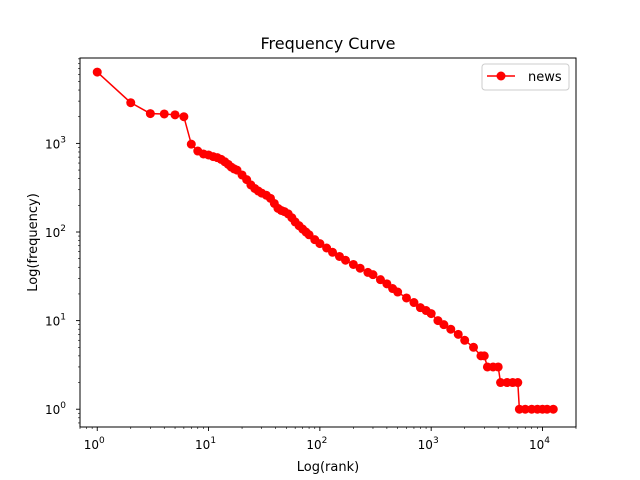  I want to click on y-axis-ticks: 10⁰ 10¹ 10² 10³, so click(62, 241).